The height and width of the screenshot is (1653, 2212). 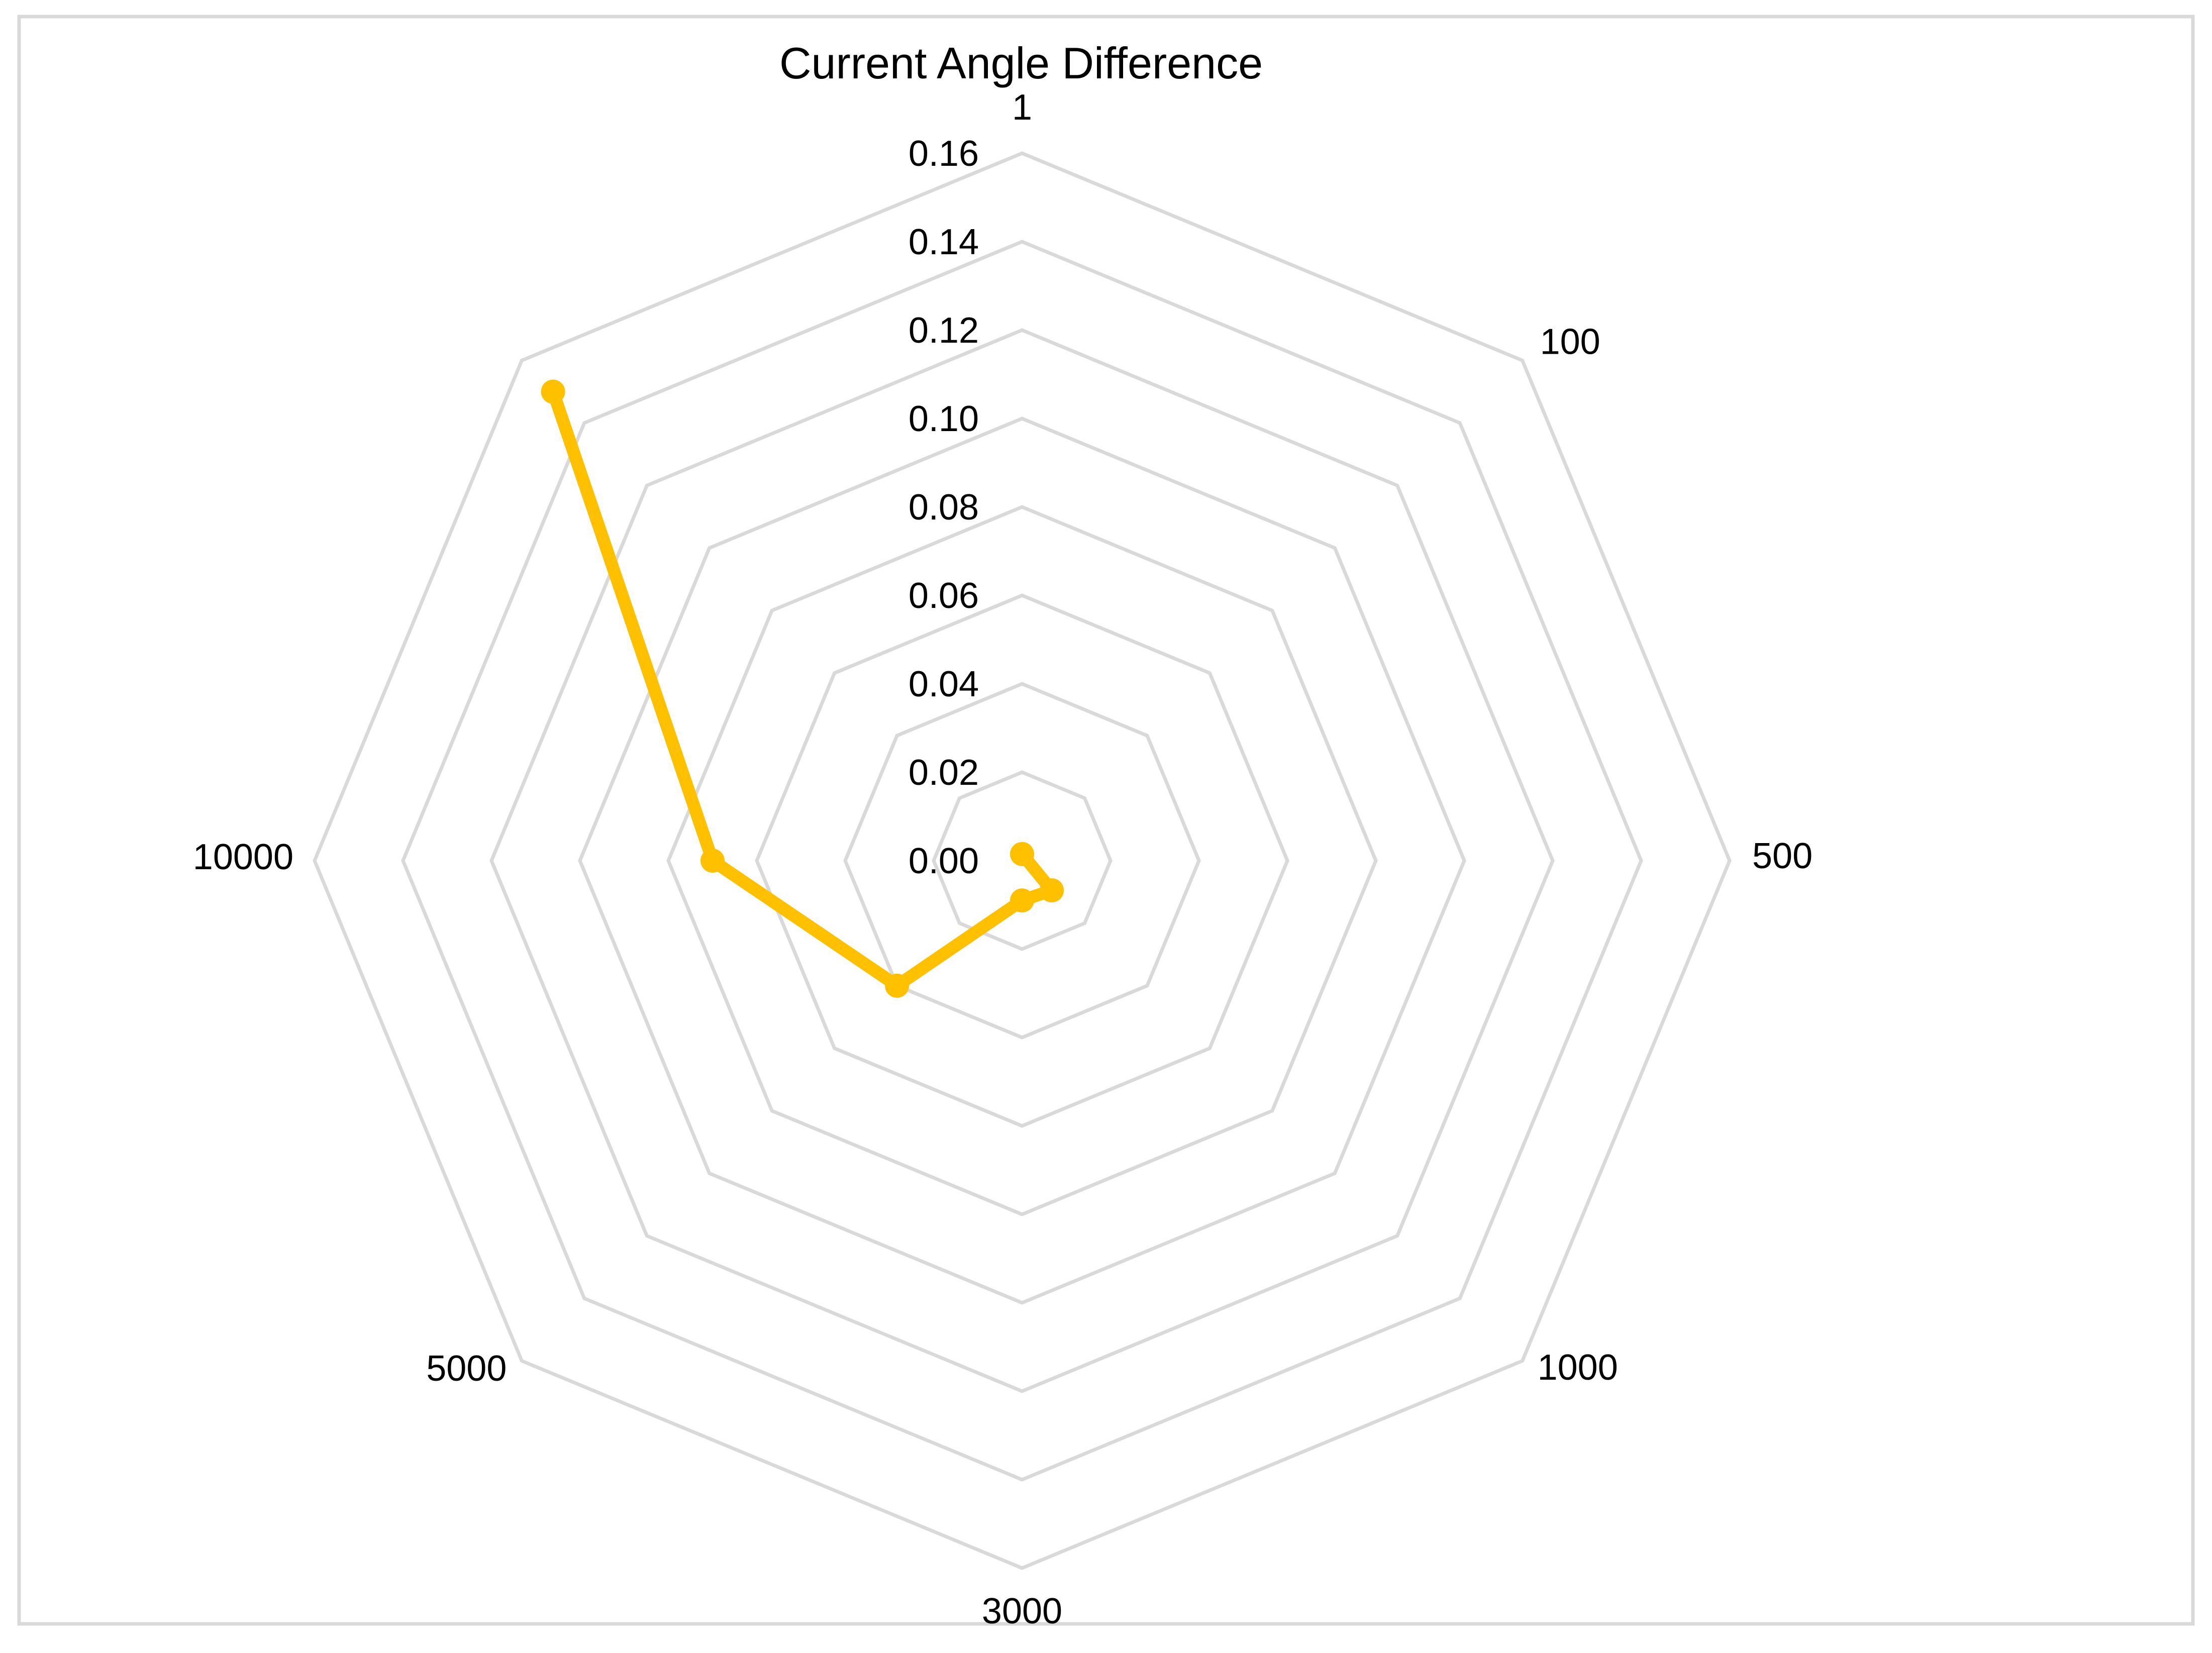 What do you see at coordinates (944, 242) in the screenshot?
I see `value-axis-tick-label: 0.14` at bounding box center [944, 242].